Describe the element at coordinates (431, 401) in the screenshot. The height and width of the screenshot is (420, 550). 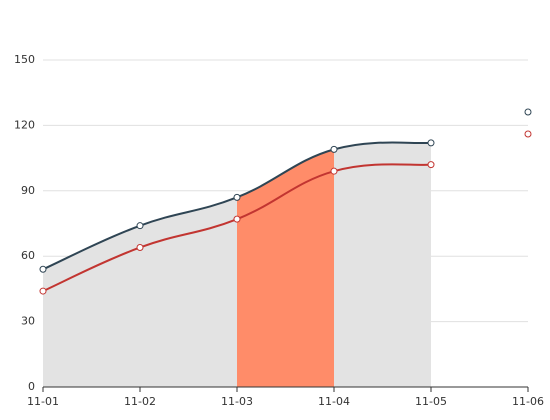
I see `x-tick-label: 11-05` at that location.